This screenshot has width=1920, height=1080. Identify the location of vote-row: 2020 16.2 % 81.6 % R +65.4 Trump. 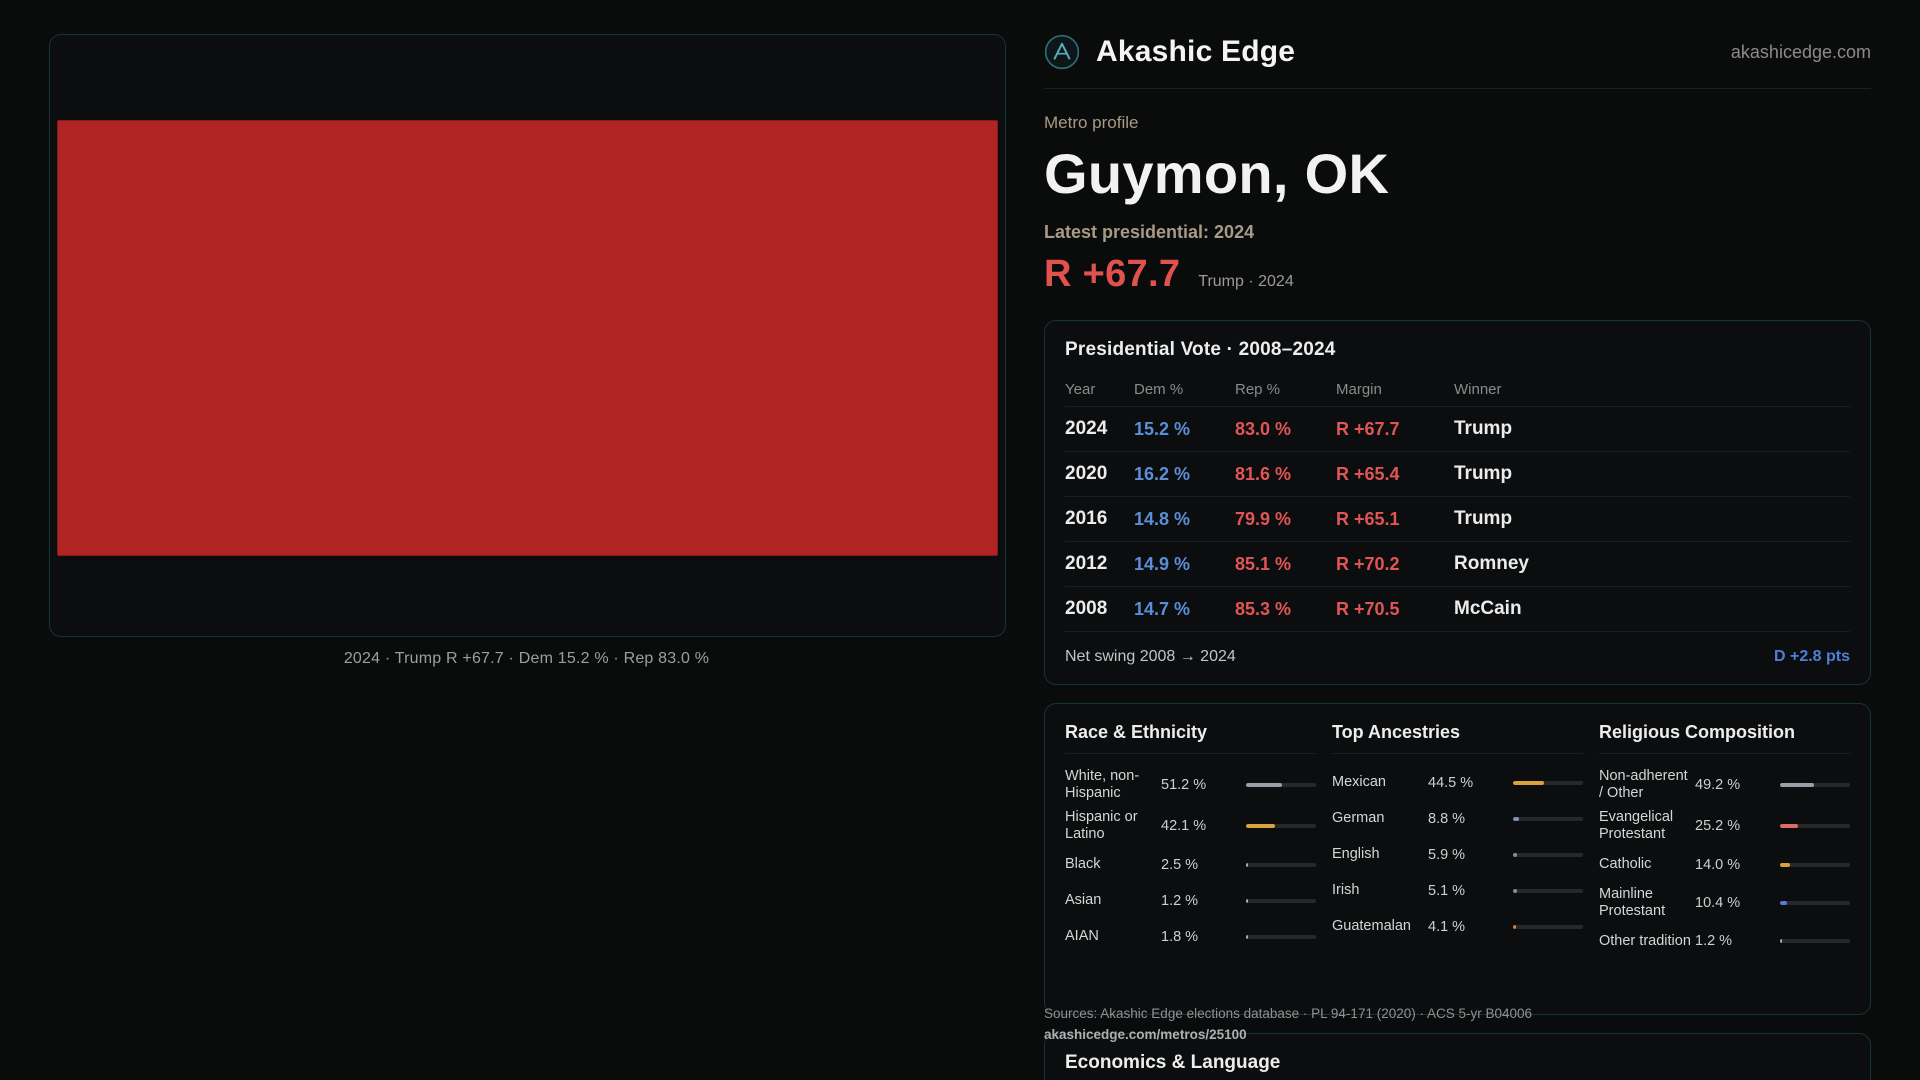
(1457, 474).